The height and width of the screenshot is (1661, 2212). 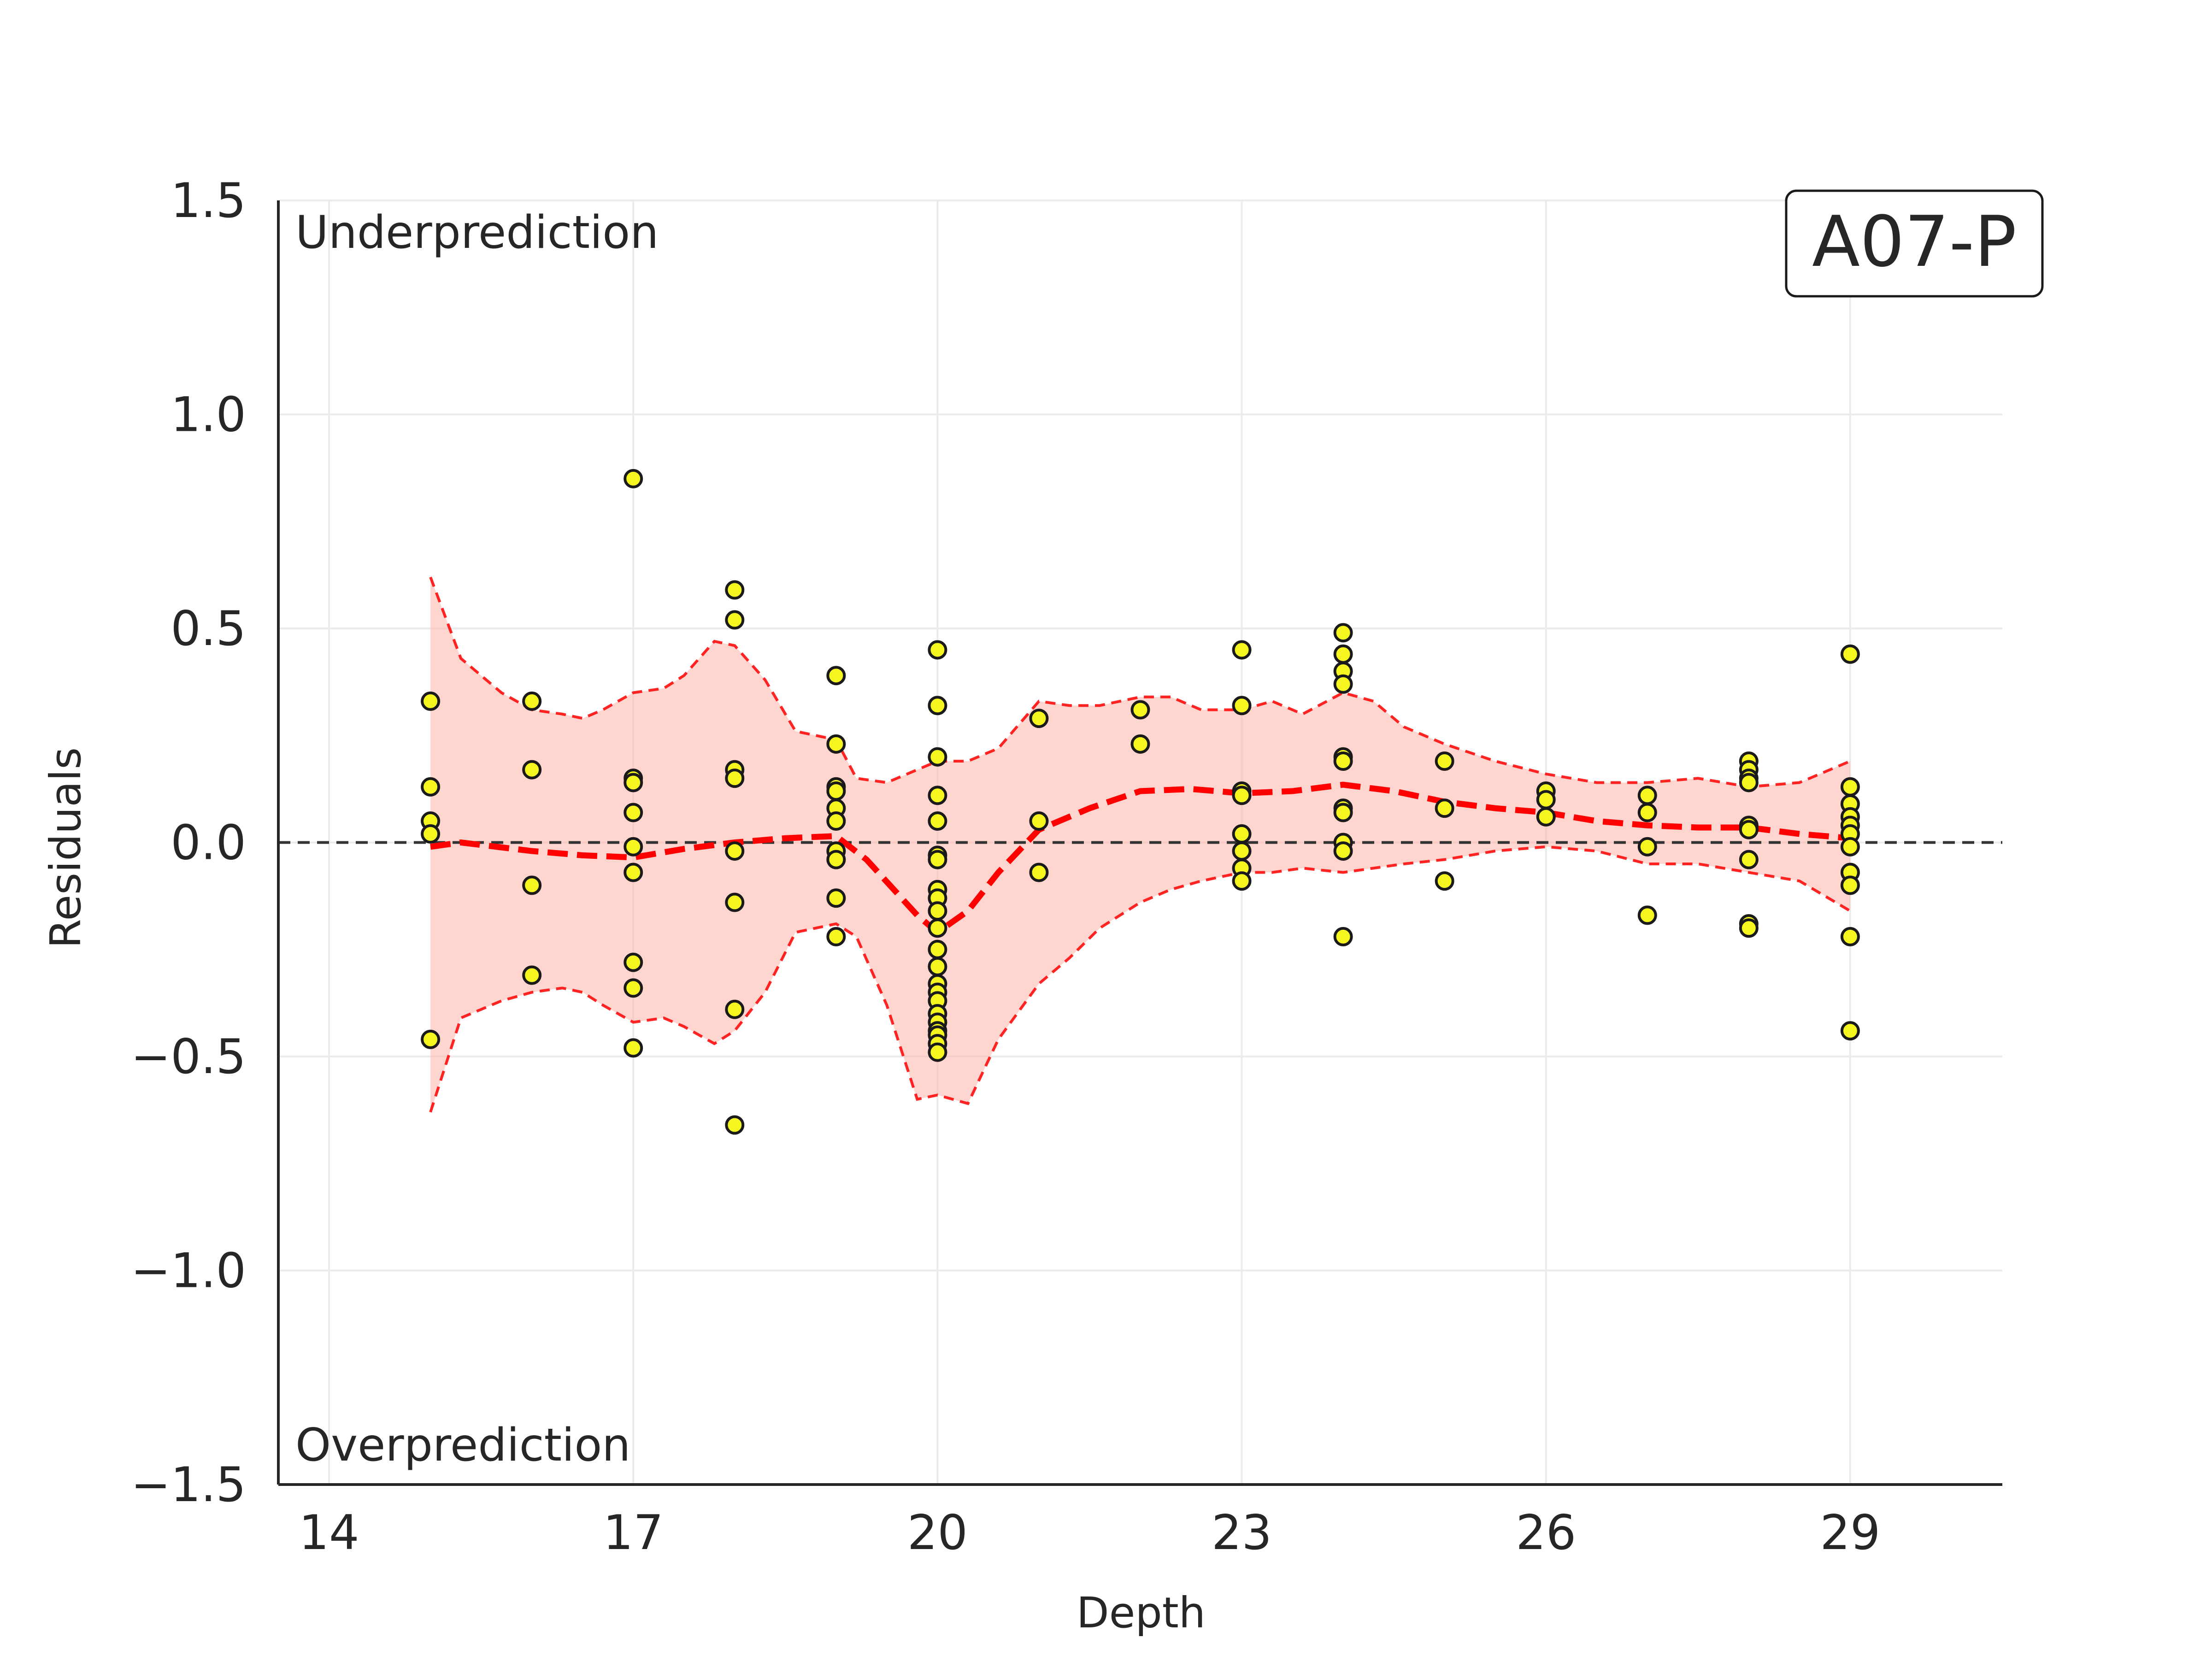 I want to click on x-tick-label: 23, so click(x=1242, y=1533).